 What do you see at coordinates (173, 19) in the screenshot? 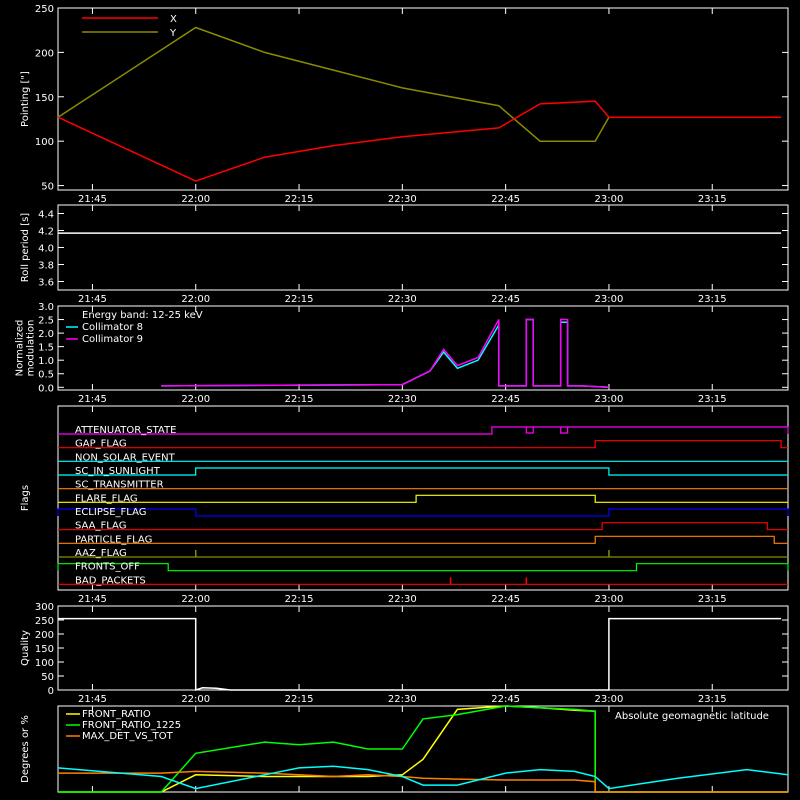
I see `legend-label-X: X` at bounding box center [173, 19].